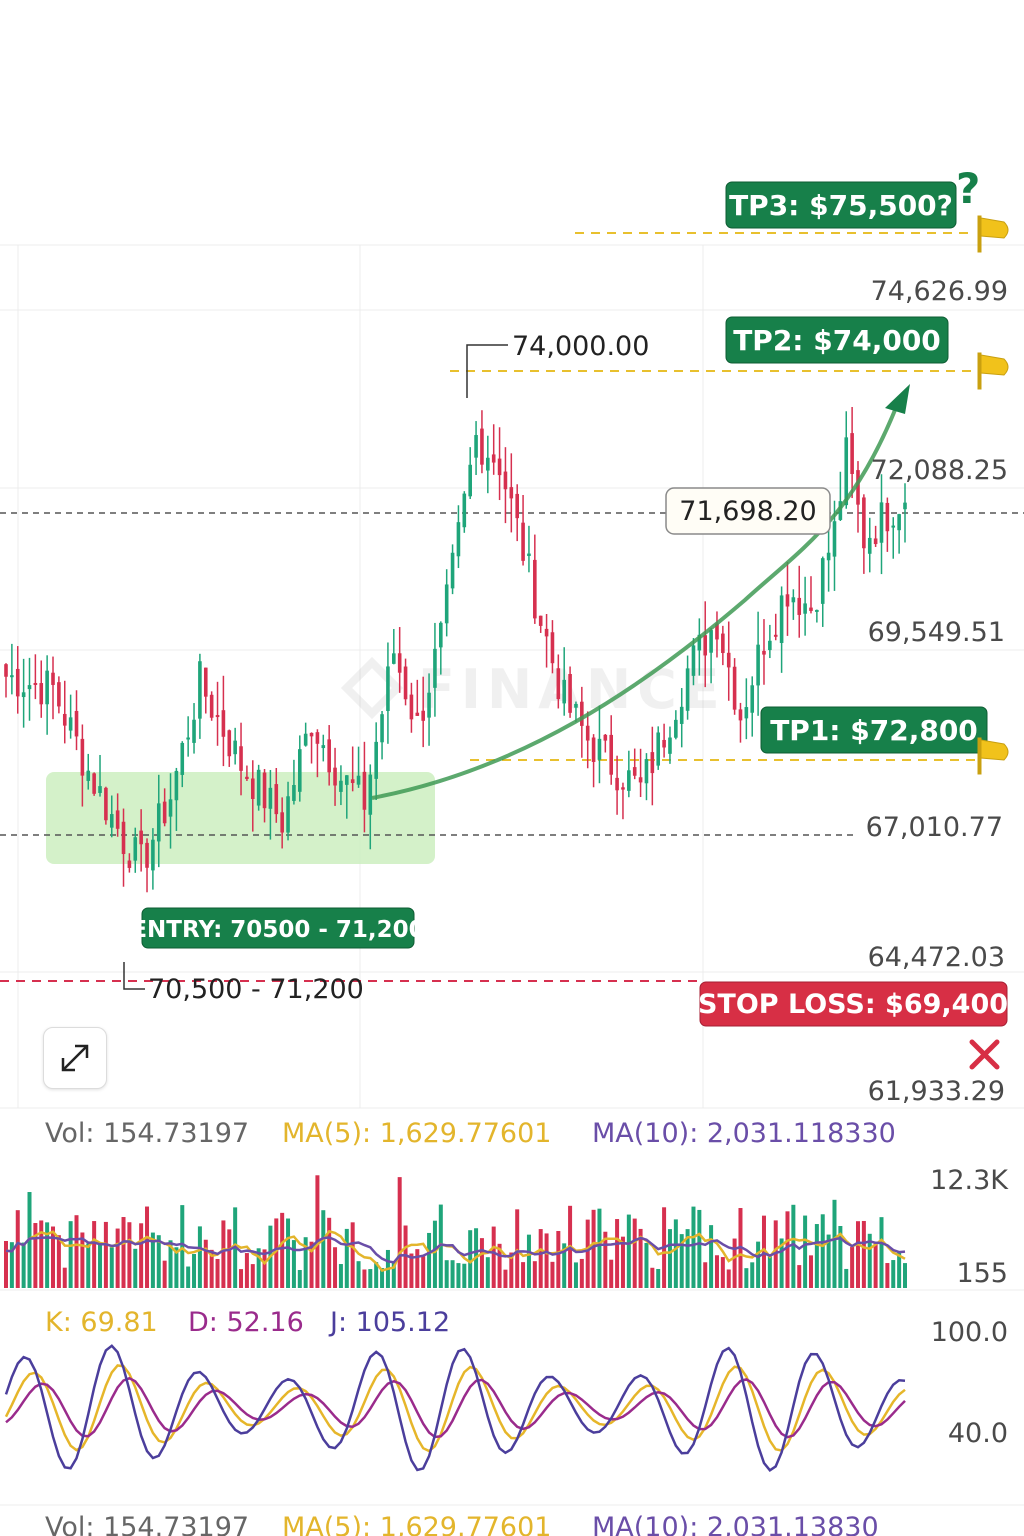 Image resolution: width=1024 pixels, height=1536 pixels. I want to click on ma10-label: MA(10): 2,031.118330, so click(744, 1133).